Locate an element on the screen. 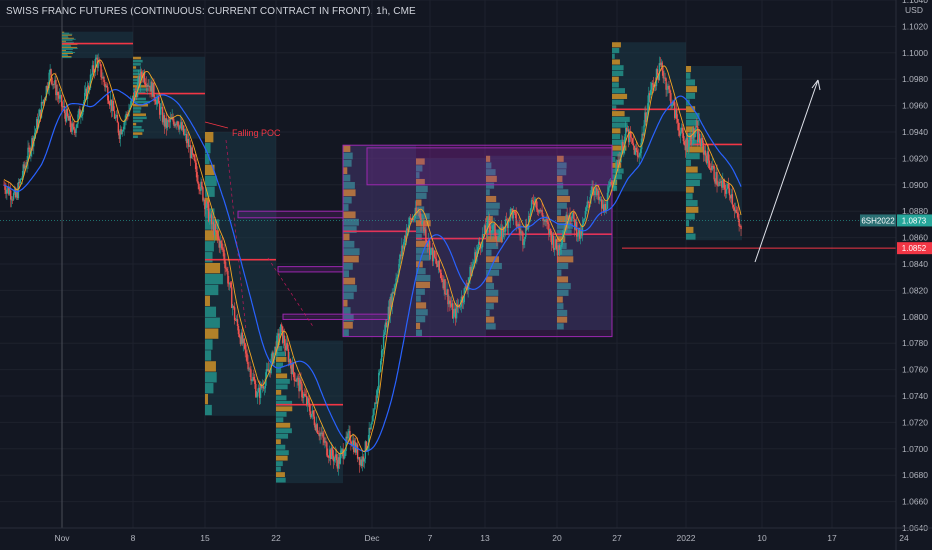 The height and width of the screenshot is (550, 932). x-tick-label: 27 is located at coordinates (617, 538).